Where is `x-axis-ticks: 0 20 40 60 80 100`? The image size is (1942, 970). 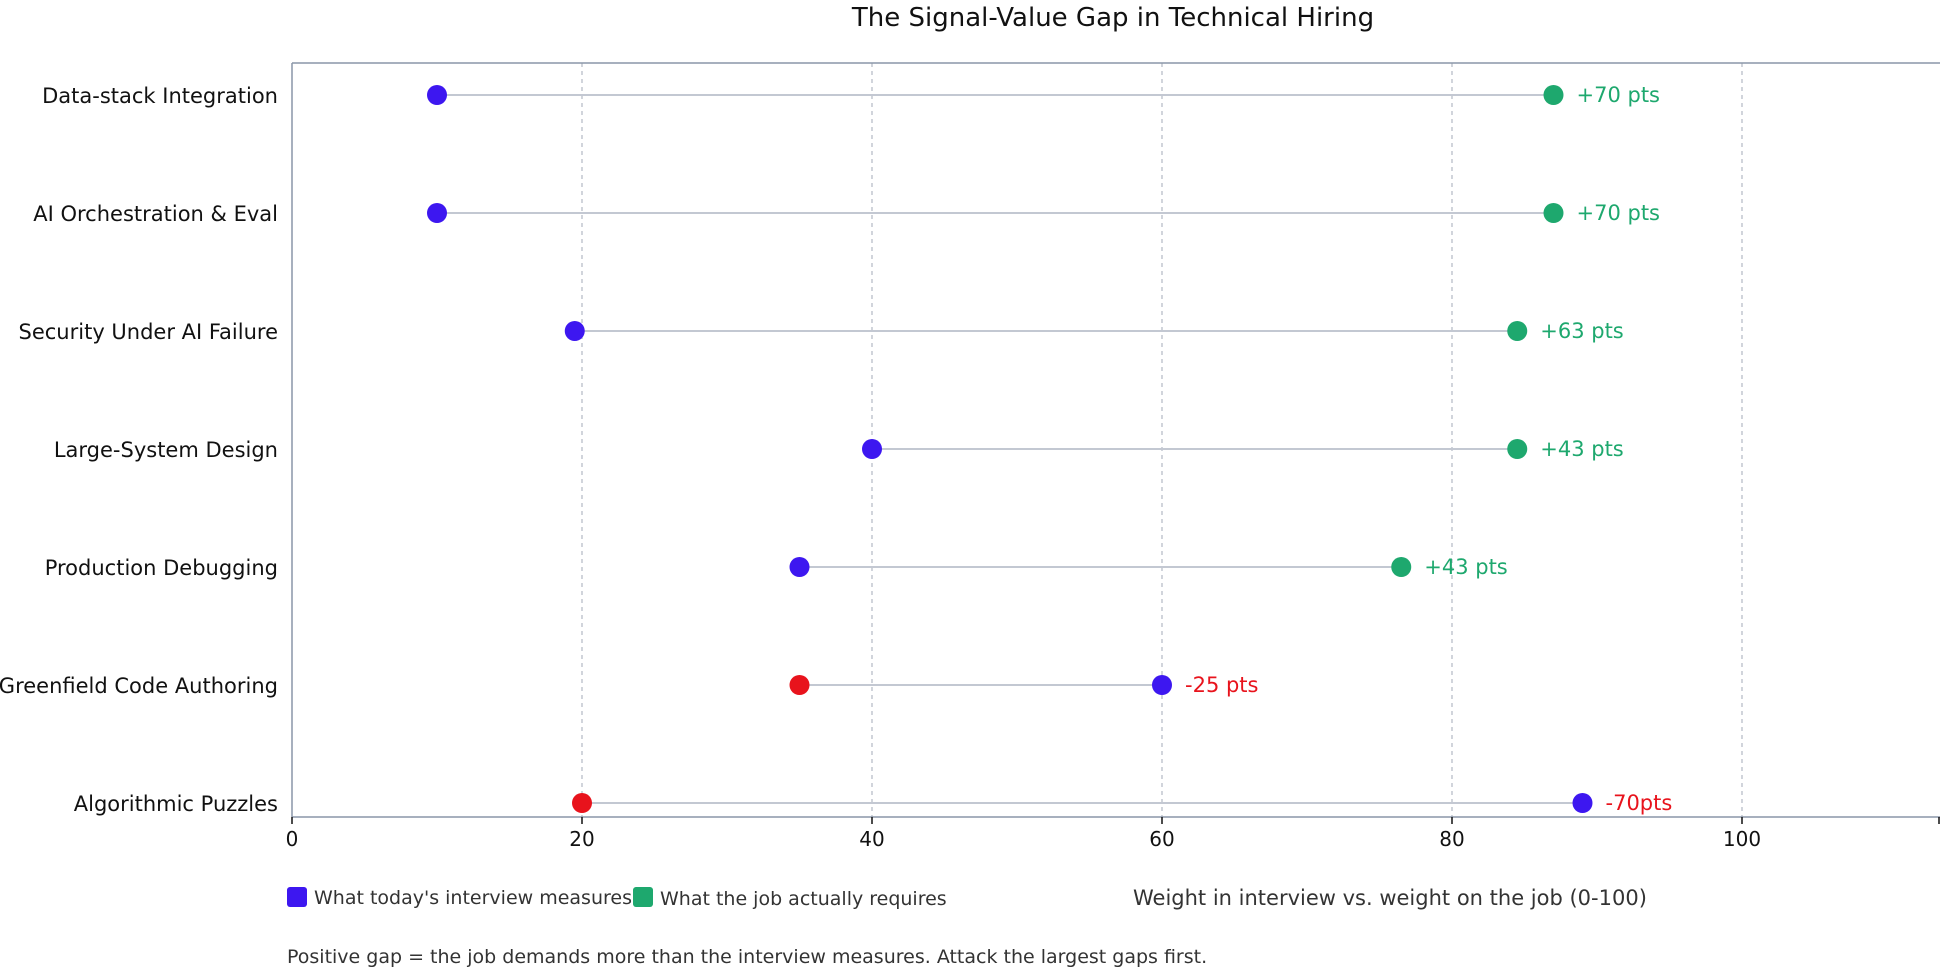 x-axis-ticks: 0 20 40 60 80 100 is located at coordinates (1023, 834).